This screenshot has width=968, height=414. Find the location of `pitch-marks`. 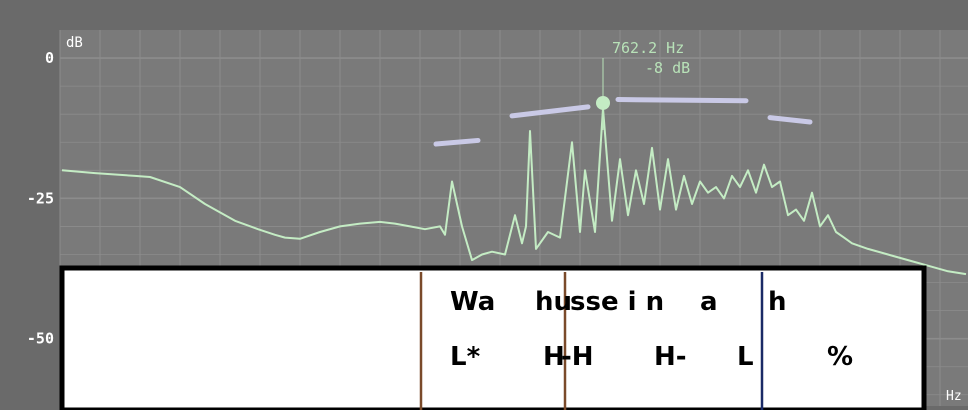

pitch-marks is located at coordinates (623, 122).